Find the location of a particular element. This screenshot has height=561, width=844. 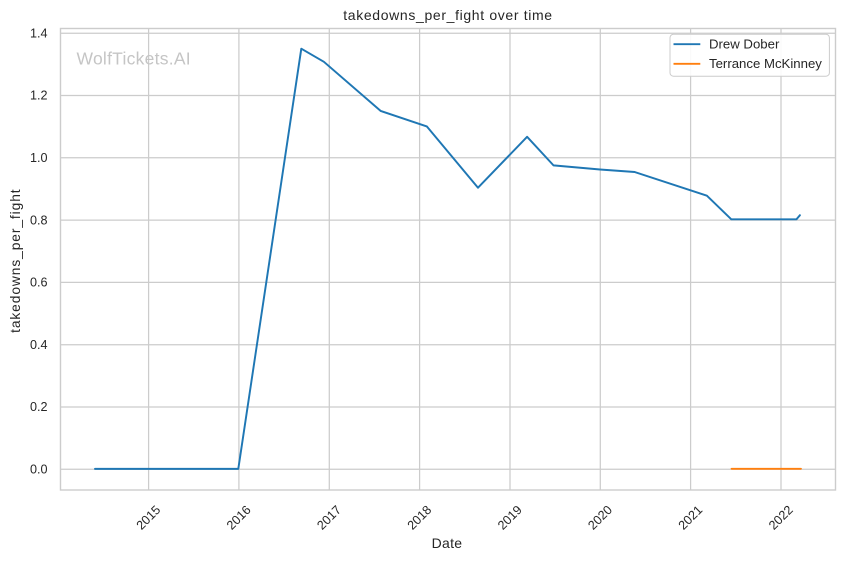

svg-text: 0.4 is located at coordinates (39, 345).